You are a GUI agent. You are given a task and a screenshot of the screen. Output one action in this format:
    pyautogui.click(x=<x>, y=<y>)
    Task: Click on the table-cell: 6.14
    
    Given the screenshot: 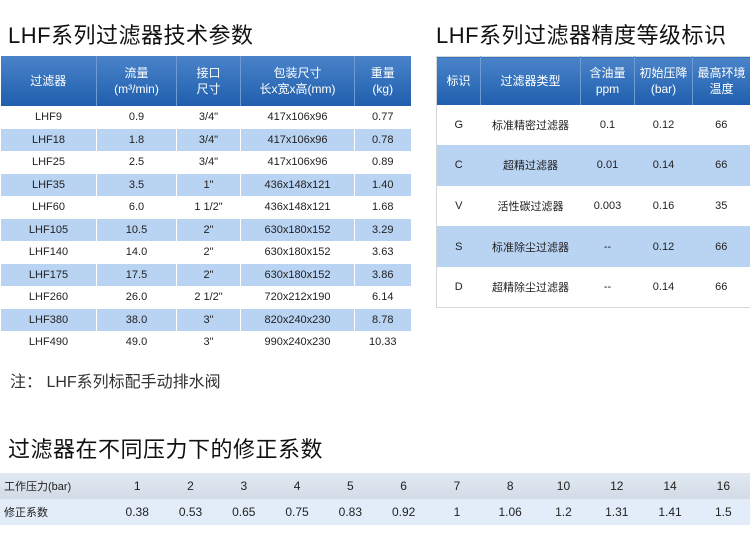 What is the action you would take?
    pyautogui.click(x=382, y=297)
    